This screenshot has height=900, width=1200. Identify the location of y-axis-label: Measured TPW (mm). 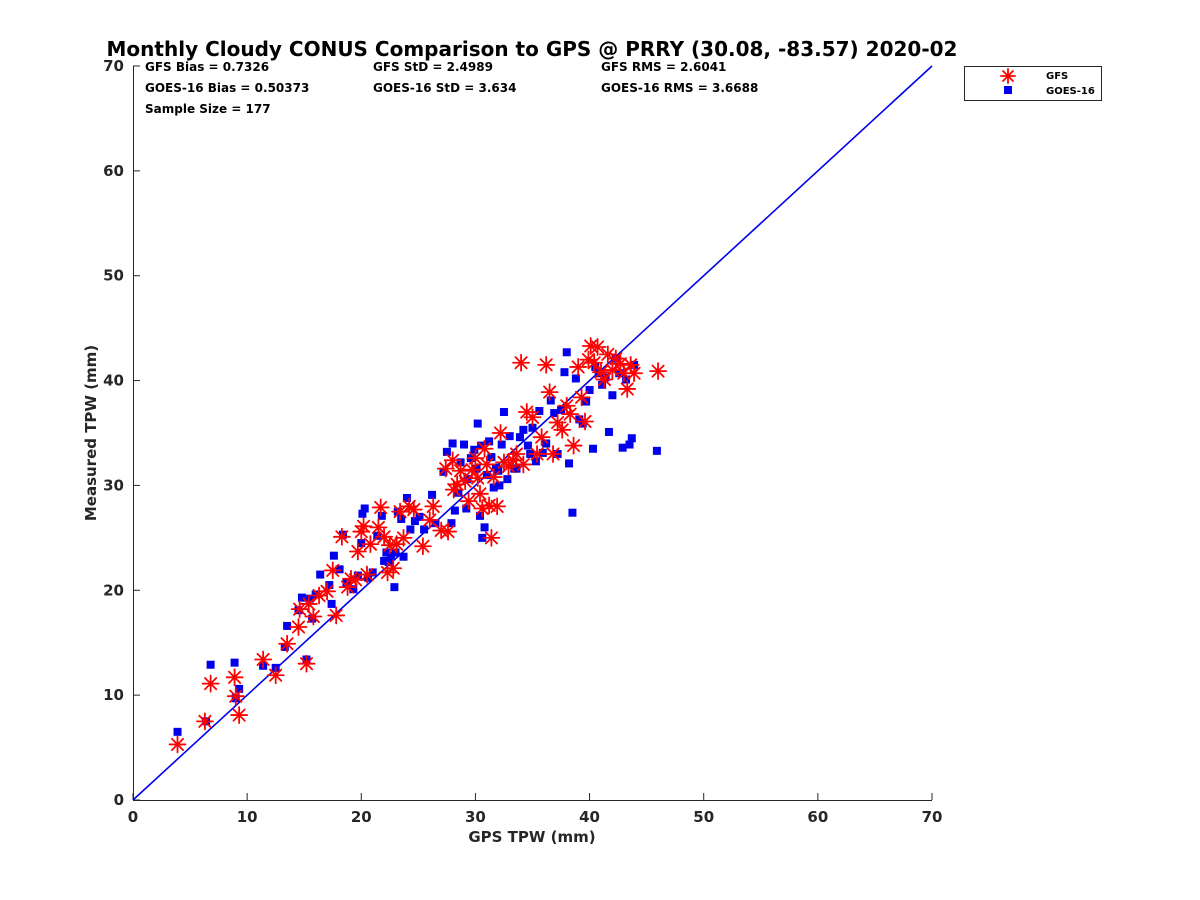
(91, 433).